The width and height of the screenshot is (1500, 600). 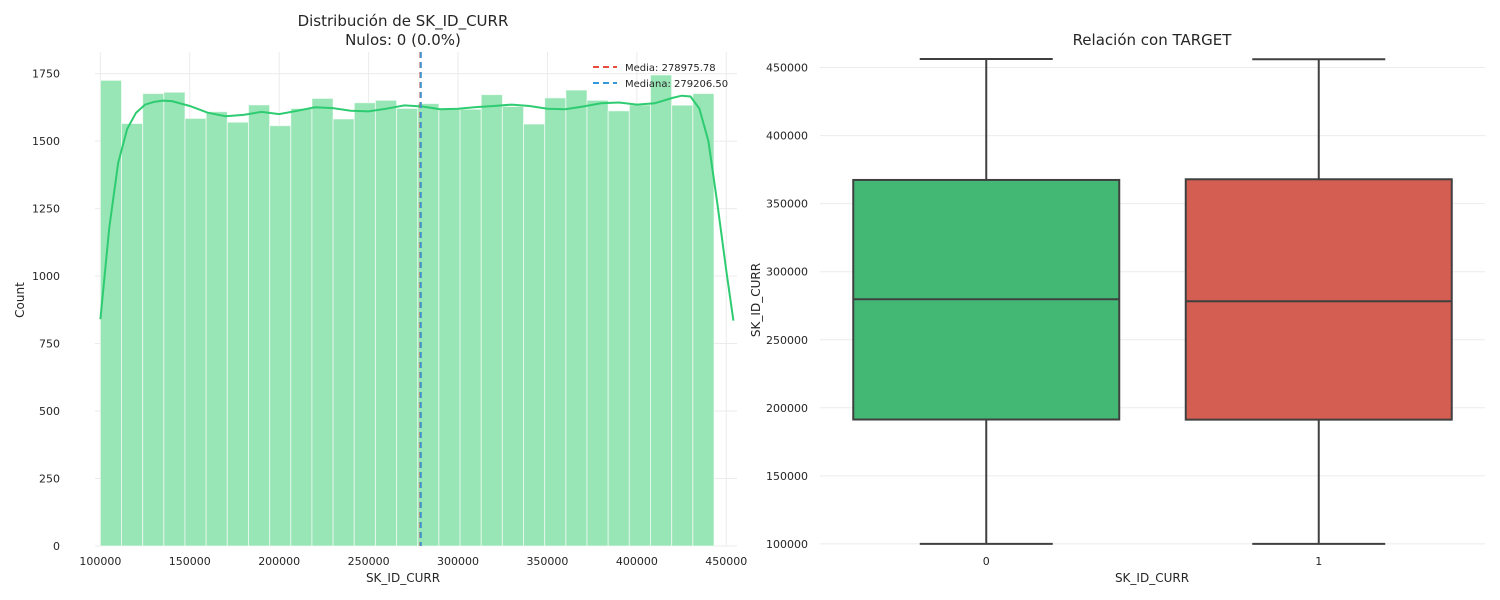 What do you see at coordinates (46, 310) in the screenshot?
I see `histogram-y-tick-labels: 0 250 500 750 1000 1250 1500 1750` at bounding box center [46, 310].